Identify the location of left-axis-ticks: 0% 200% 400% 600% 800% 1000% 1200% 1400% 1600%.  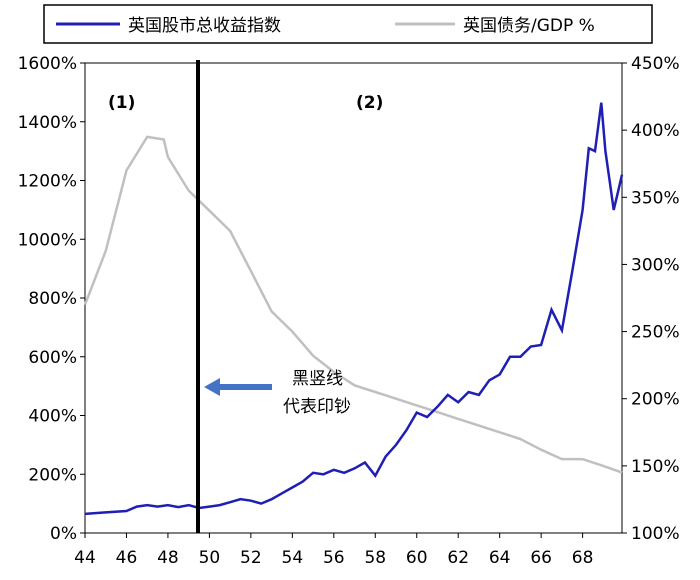
(51, 299).